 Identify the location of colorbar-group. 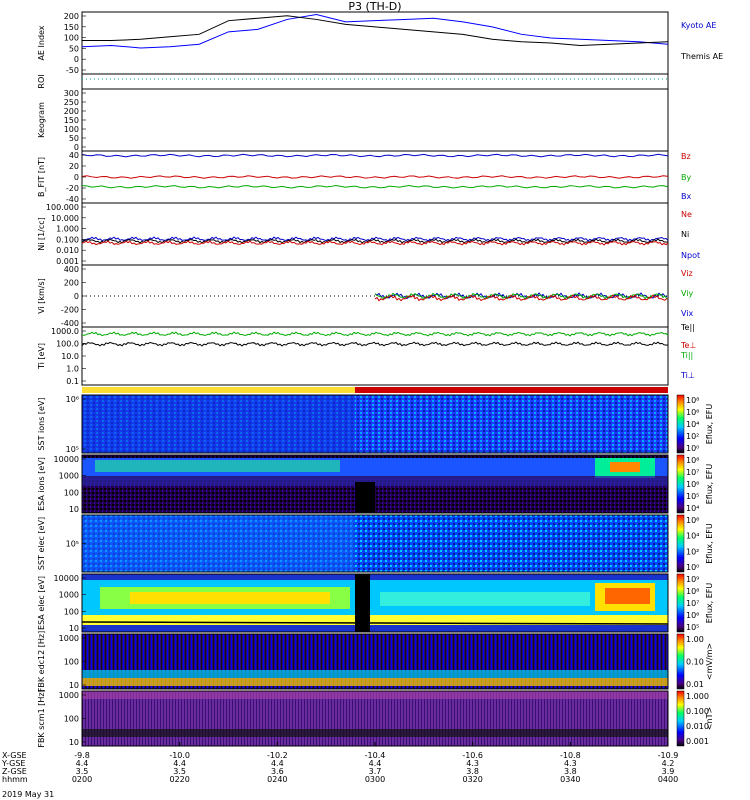
(680, 570).